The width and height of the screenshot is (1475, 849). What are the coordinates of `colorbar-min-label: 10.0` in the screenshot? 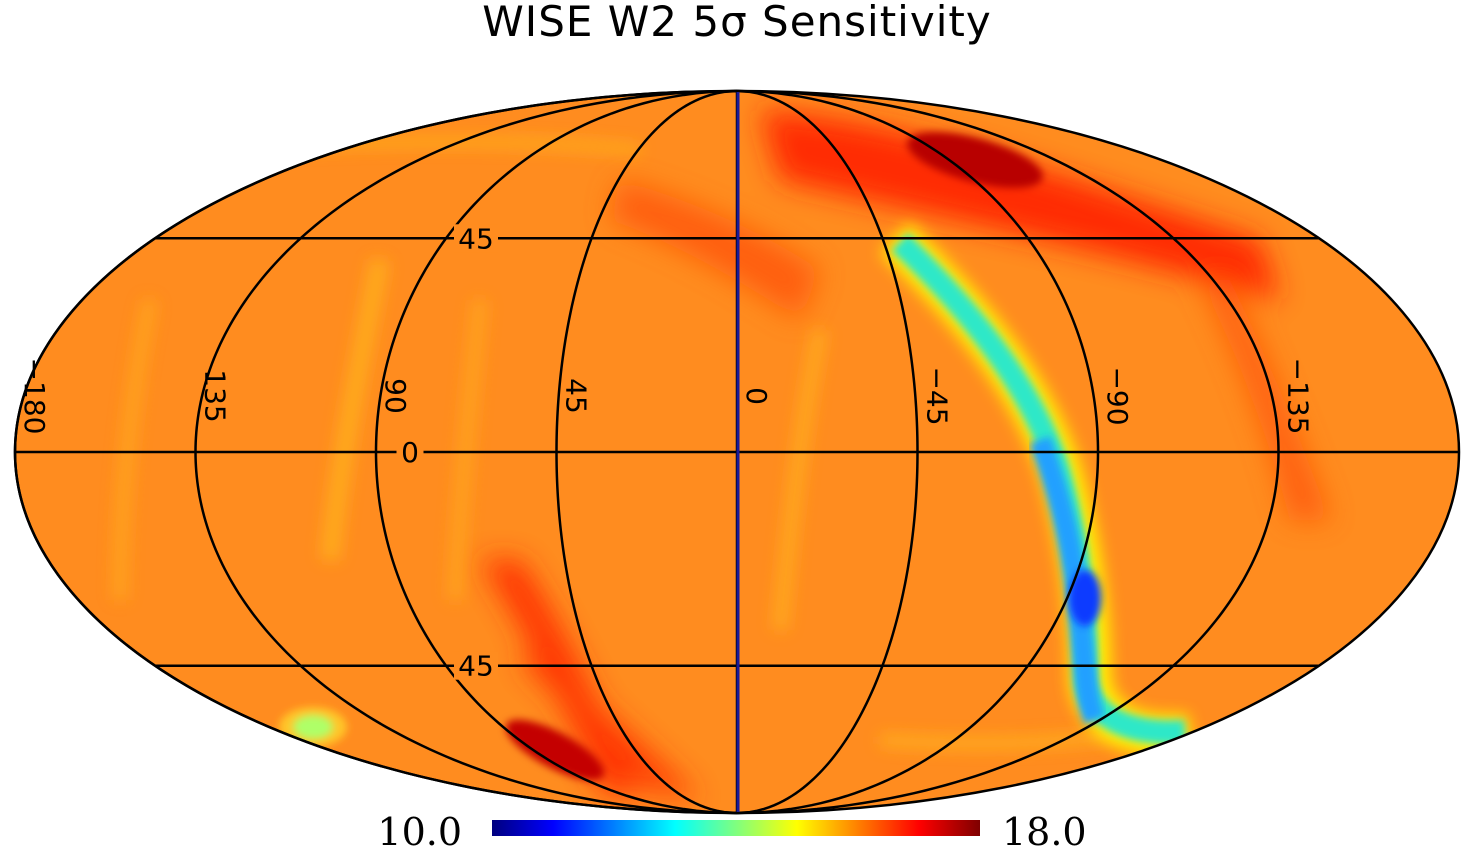 It's located at (419, 829).